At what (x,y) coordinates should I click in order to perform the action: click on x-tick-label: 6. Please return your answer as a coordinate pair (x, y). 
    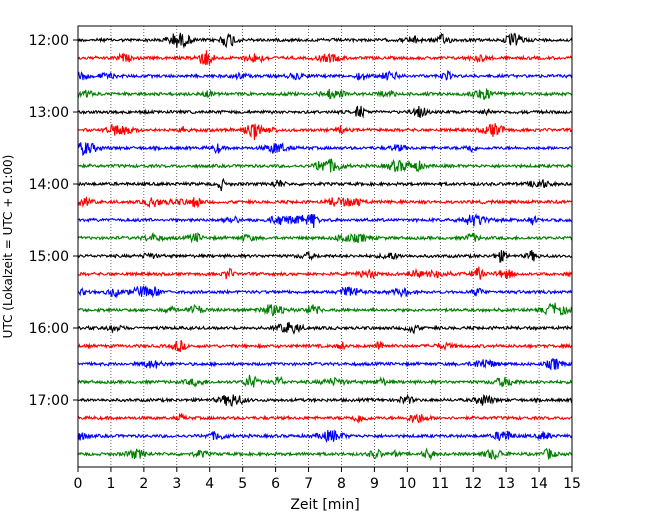
    Looking at the image, I should click on (275, 484).